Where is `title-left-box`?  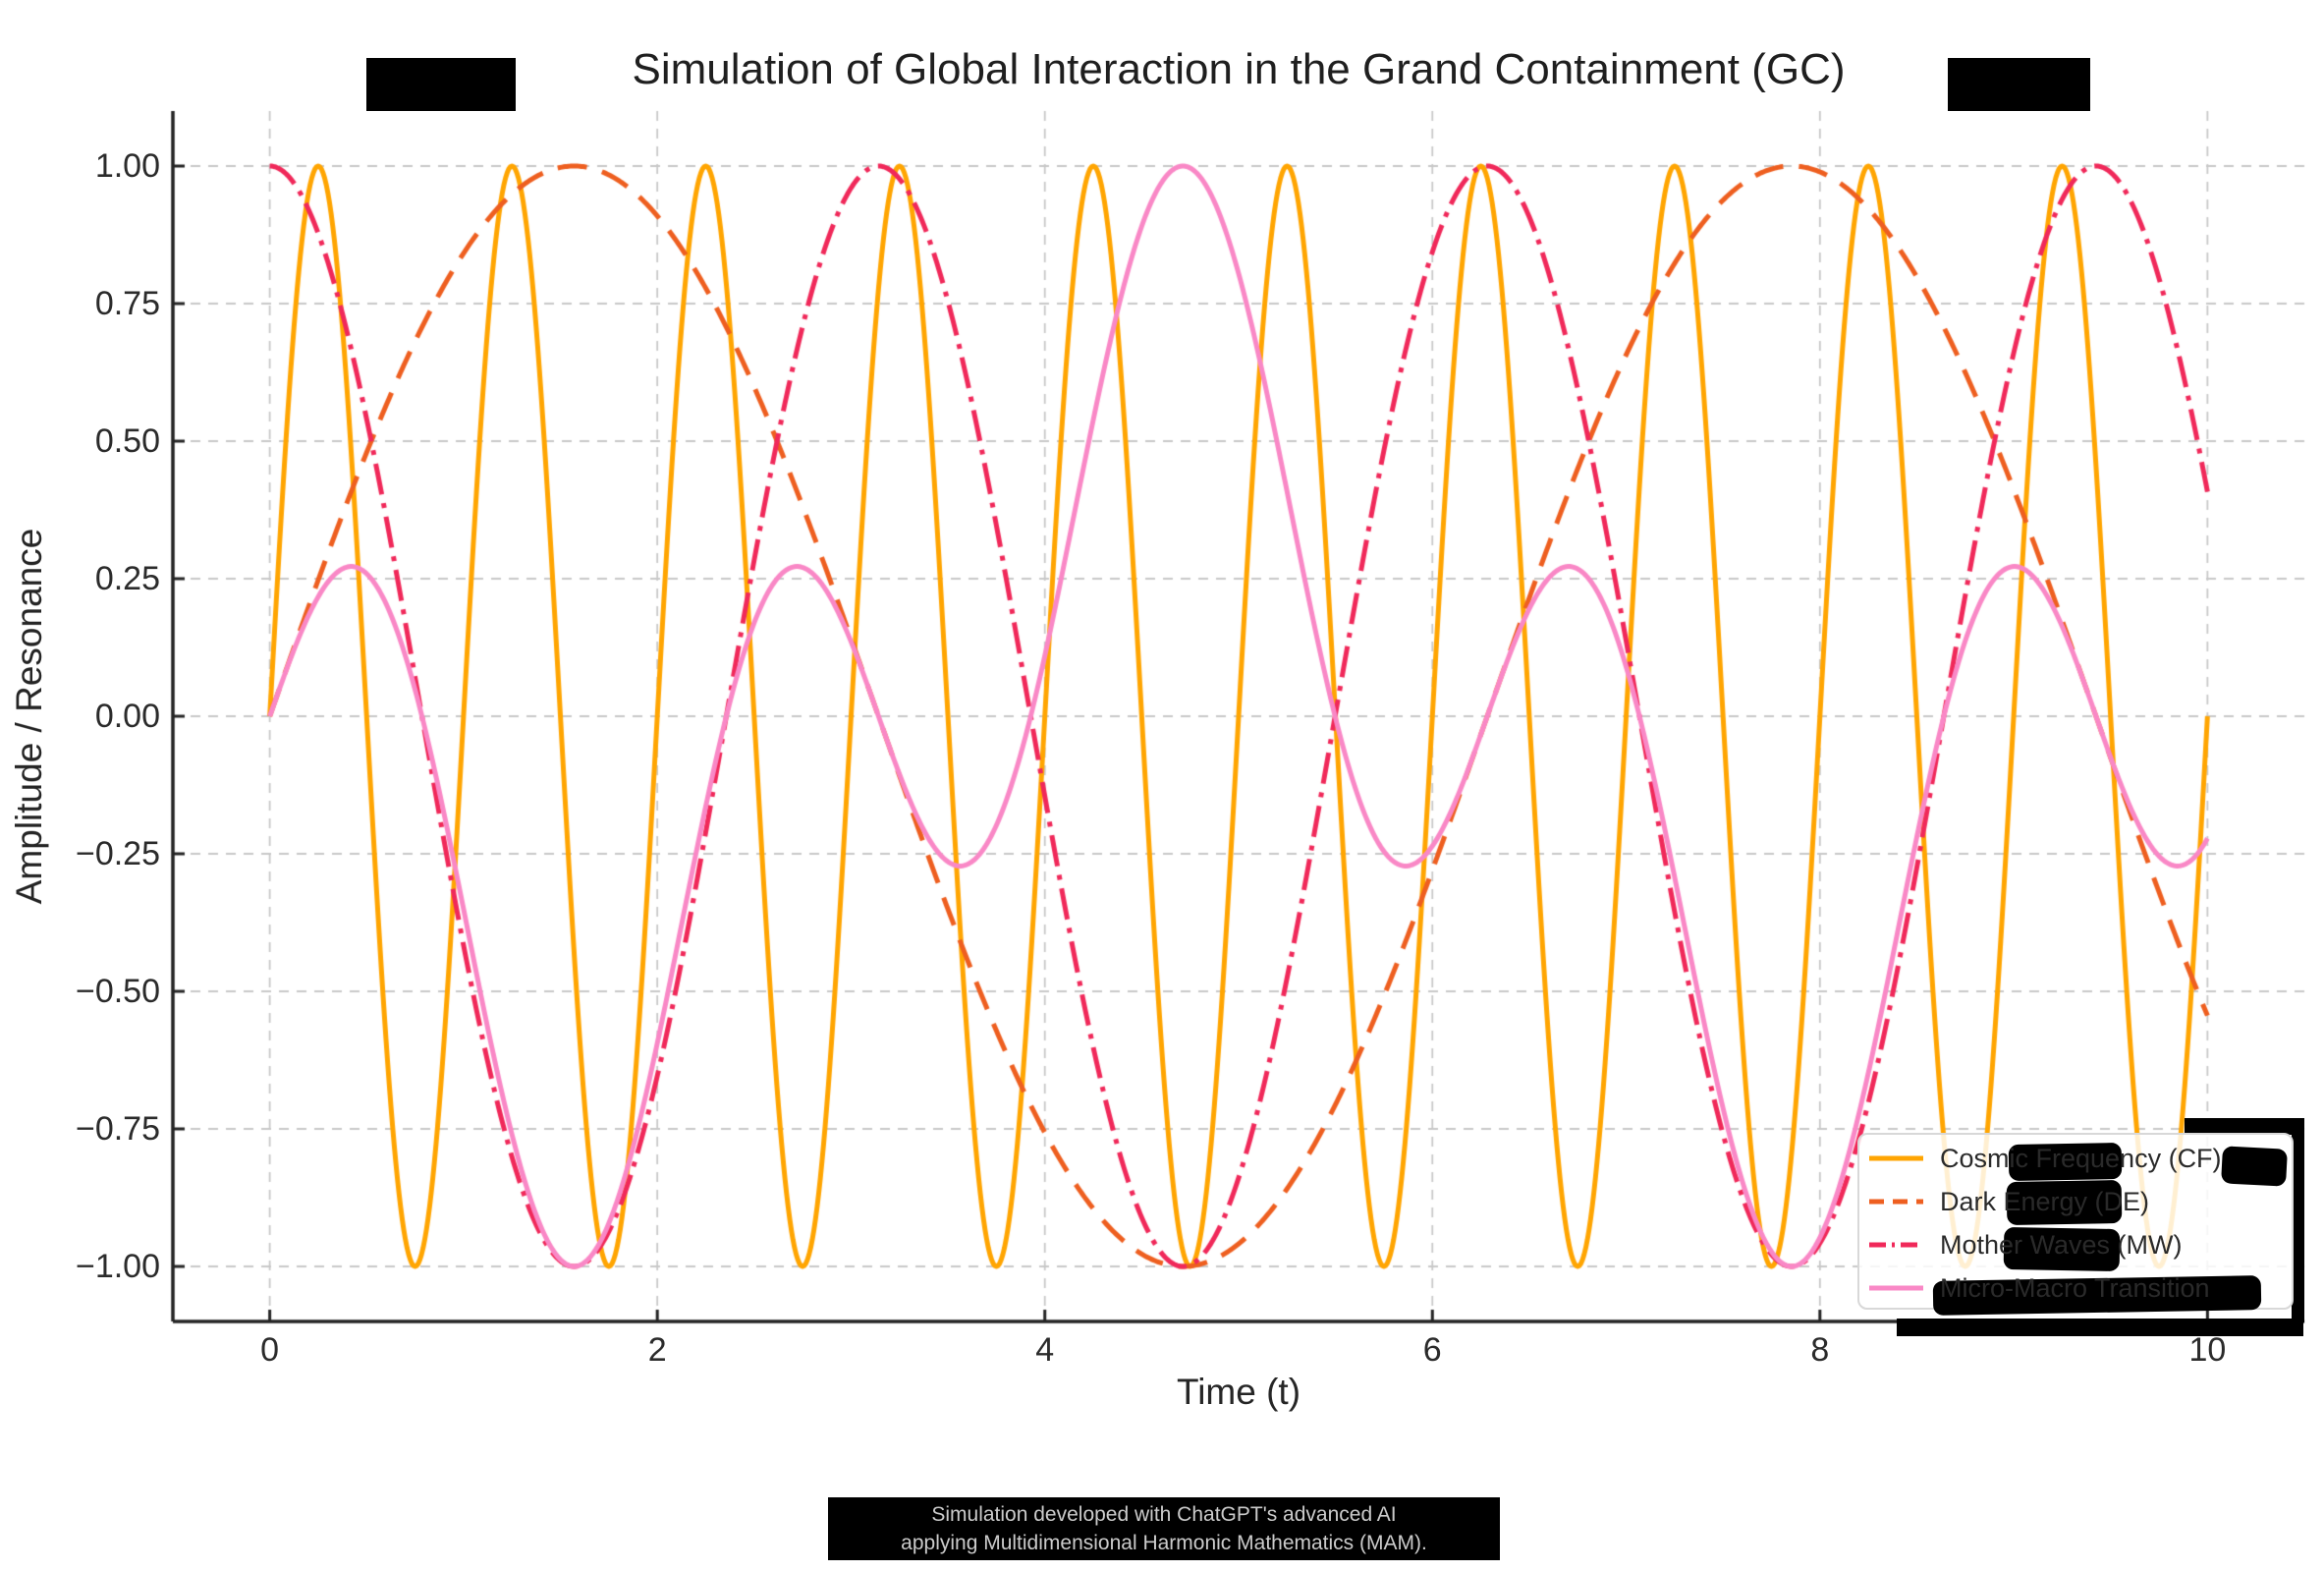 title-left-box is located at coordinates (441, 85).